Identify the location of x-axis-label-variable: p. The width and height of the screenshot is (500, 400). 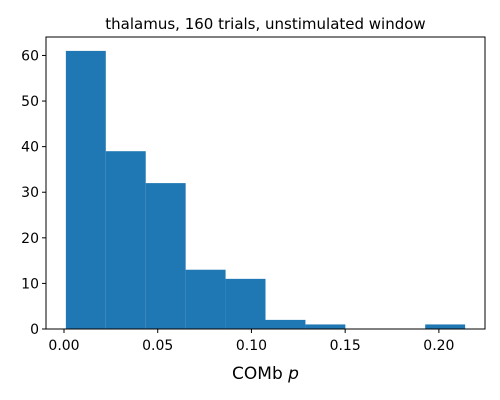
(293, 374).